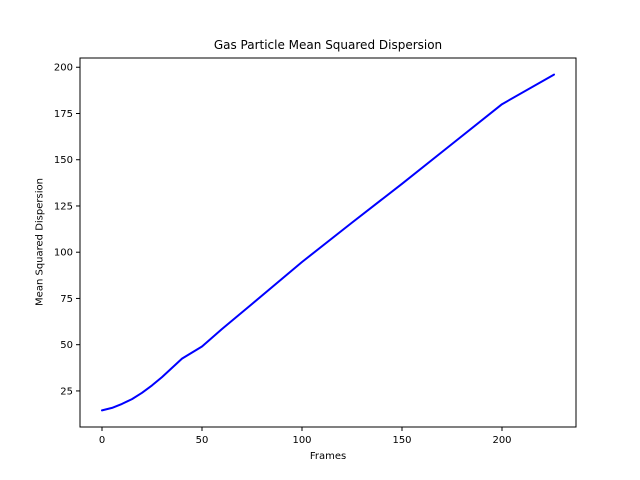 This screenshot has height=480, width=640. I want to click on x-tick-label: 50, so click(202, 440).